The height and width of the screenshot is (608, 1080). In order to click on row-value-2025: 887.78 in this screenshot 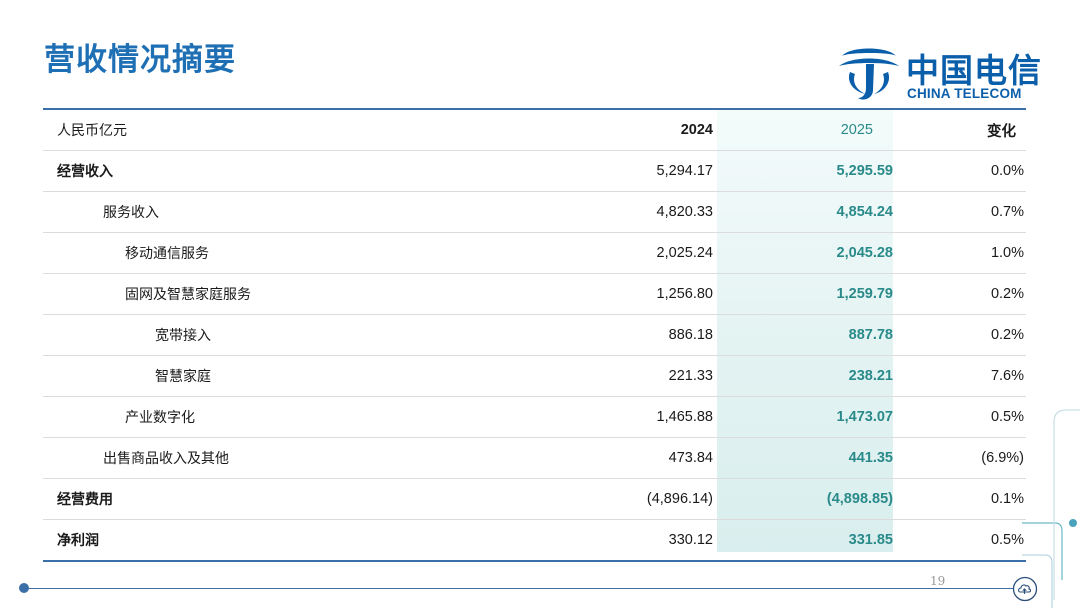, I will do `click(805, 335)`.